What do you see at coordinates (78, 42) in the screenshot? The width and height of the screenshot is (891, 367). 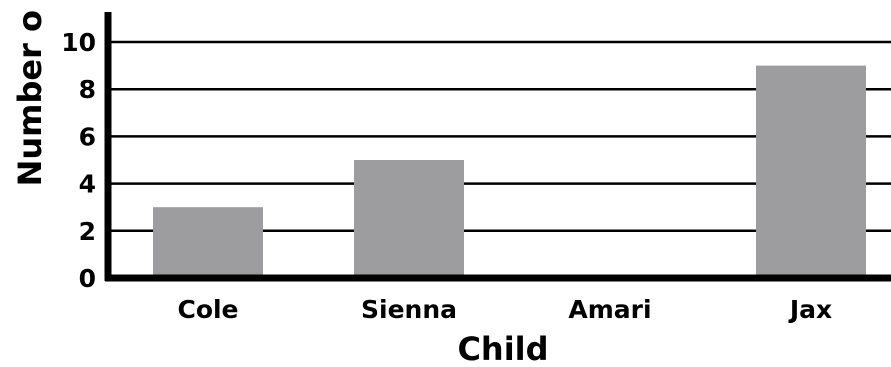 I see `y-tick-label: 10` at bounding box center [78, 42].